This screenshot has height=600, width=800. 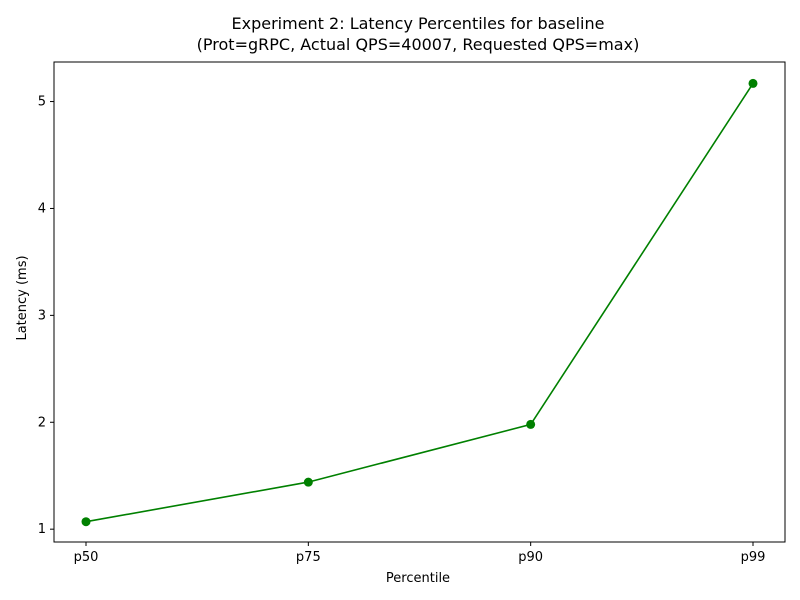 I want to click on x-tick-label: p90, so click(x=530, y=557).